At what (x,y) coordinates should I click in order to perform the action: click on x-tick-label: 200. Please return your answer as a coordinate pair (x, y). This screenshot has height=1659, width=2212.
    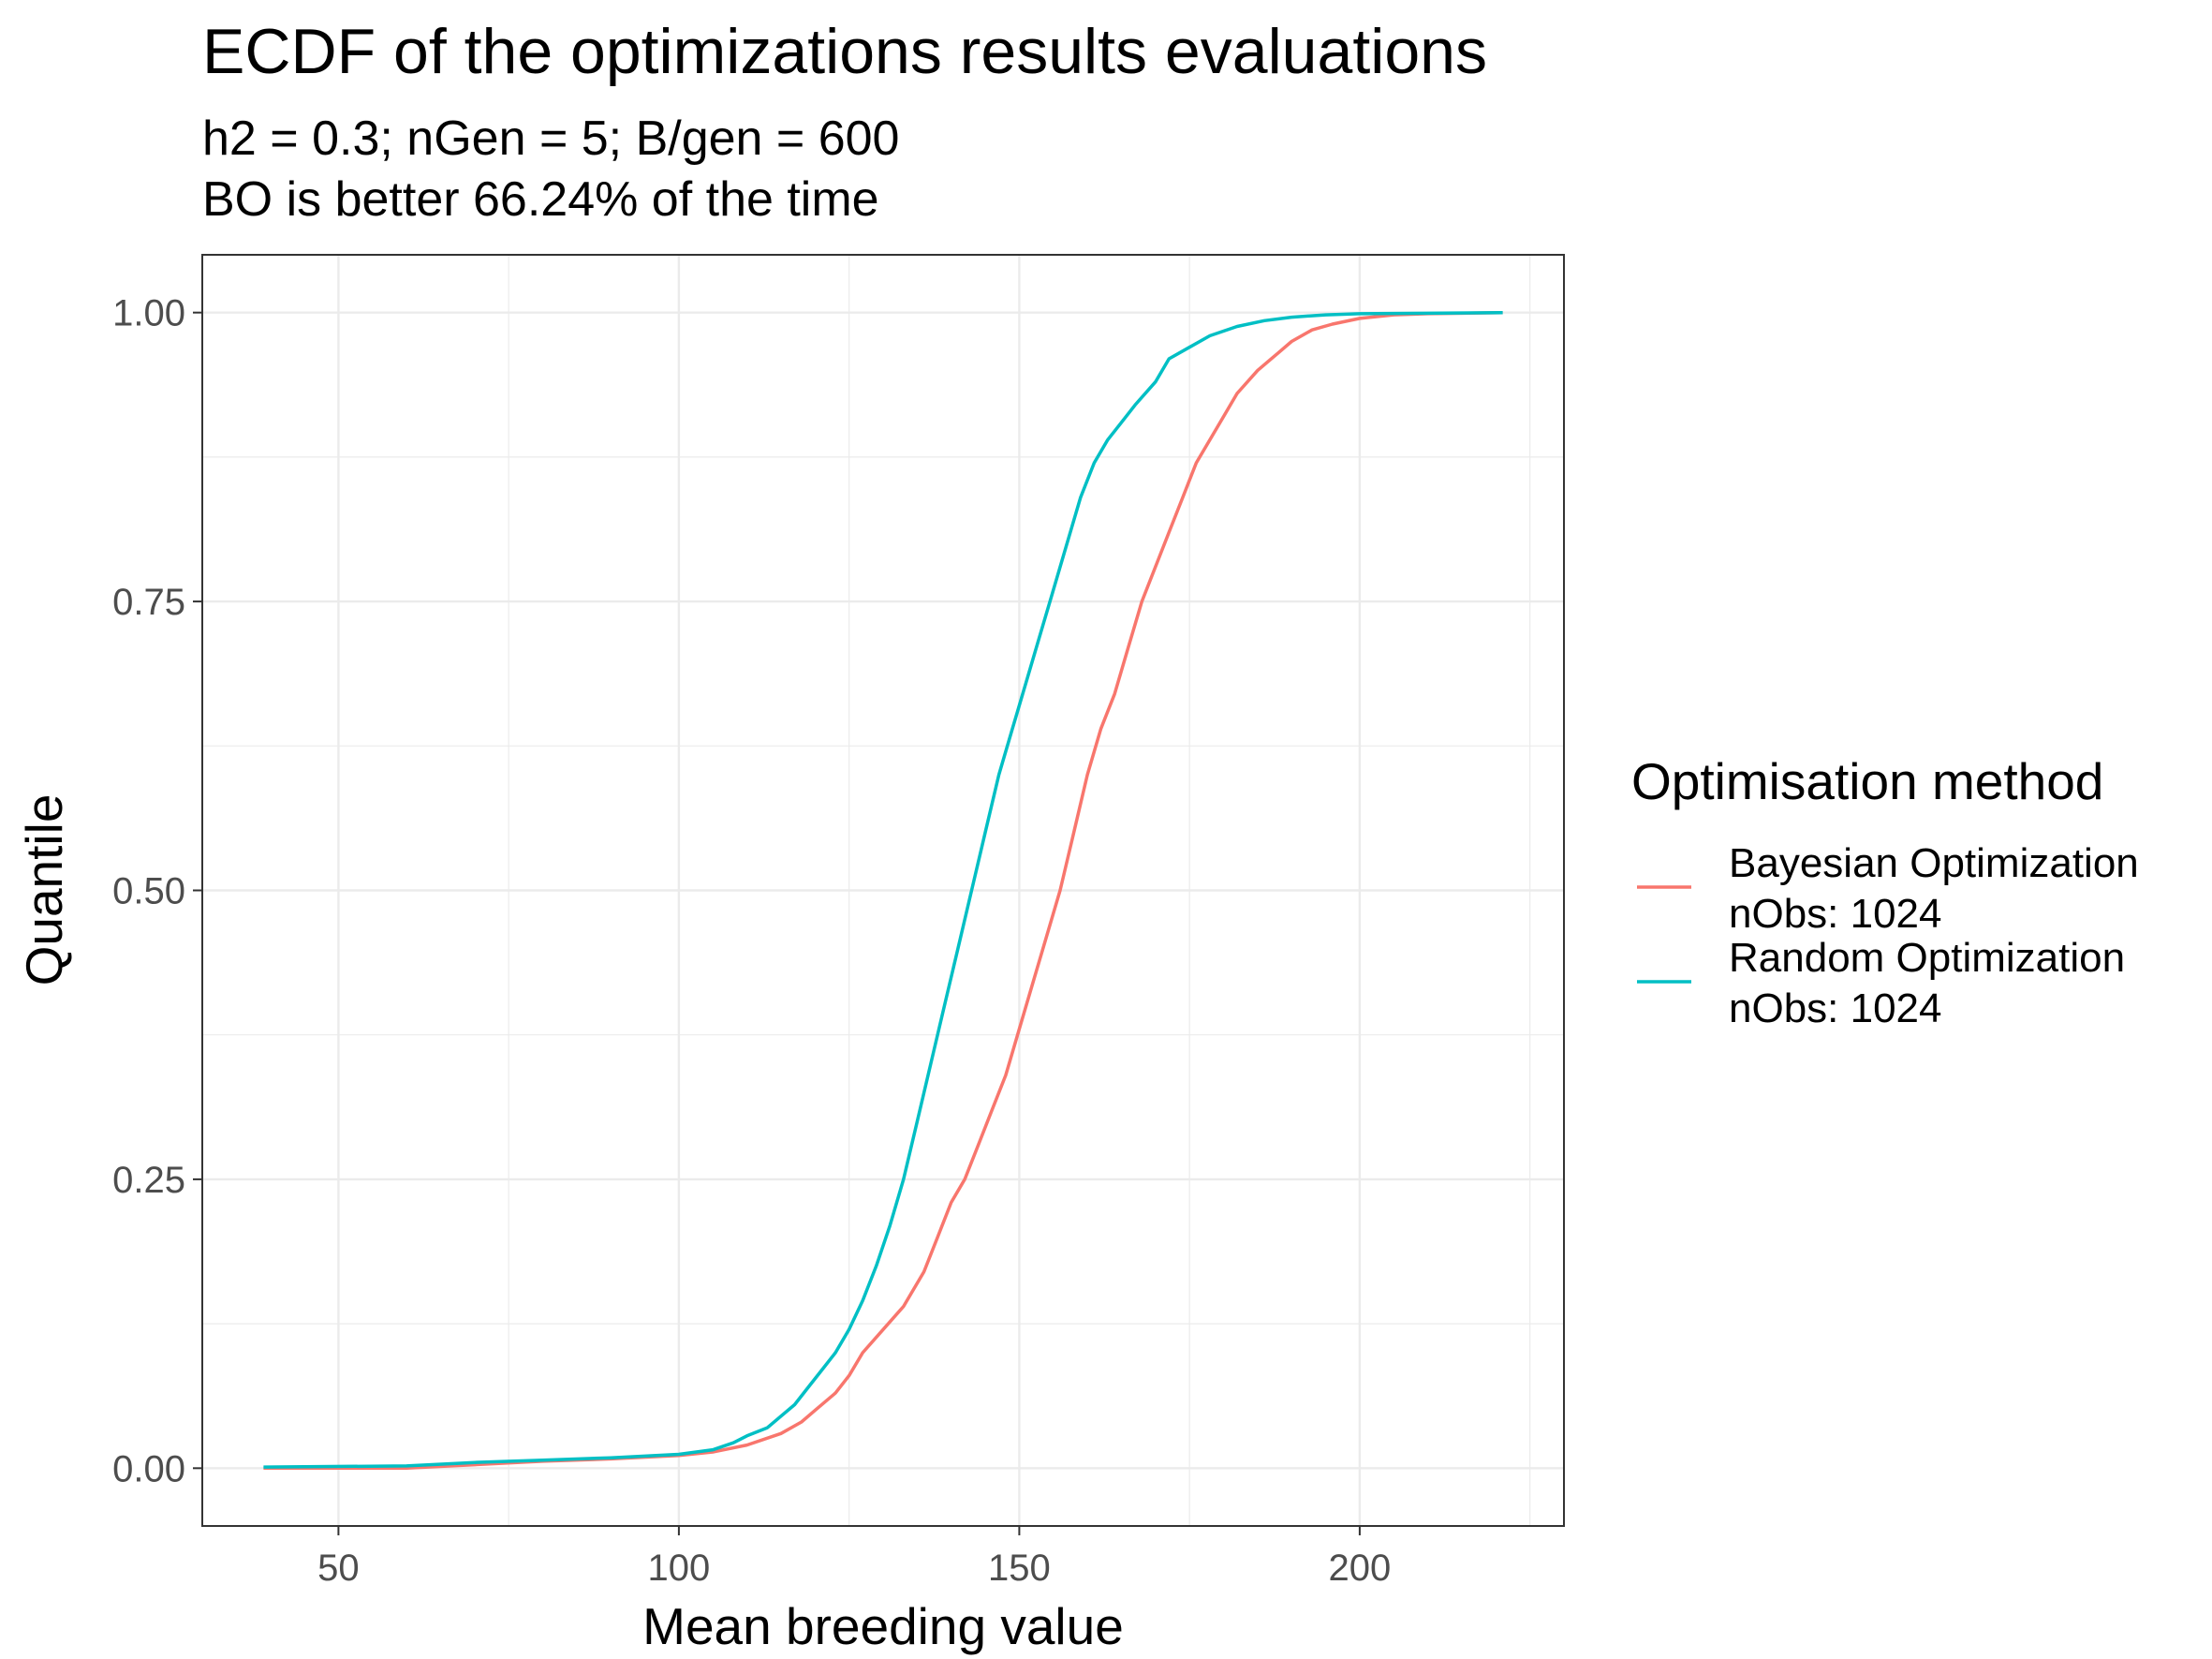
    Looking at the image, I should click on (1361, 1568).